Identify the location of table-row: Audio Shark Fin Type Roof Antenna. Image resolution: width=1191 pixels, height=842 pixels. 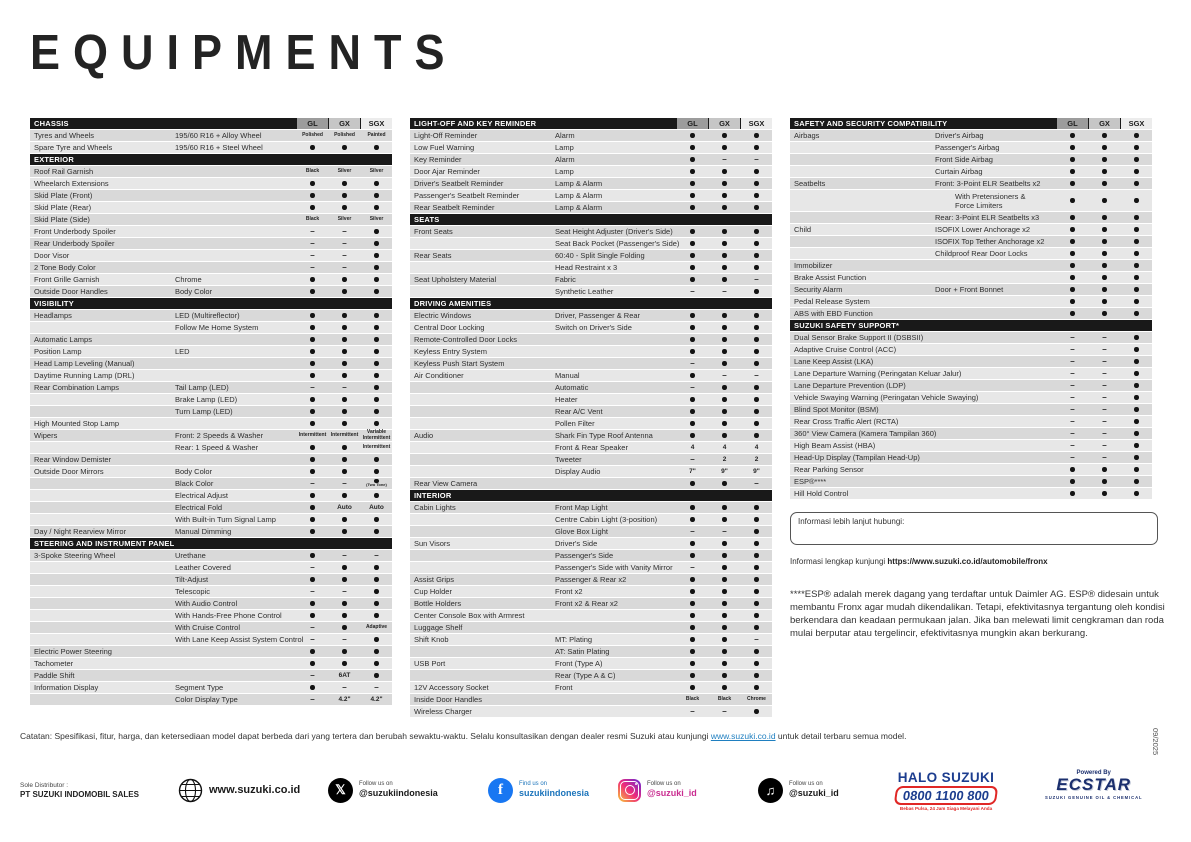
(591, 435).